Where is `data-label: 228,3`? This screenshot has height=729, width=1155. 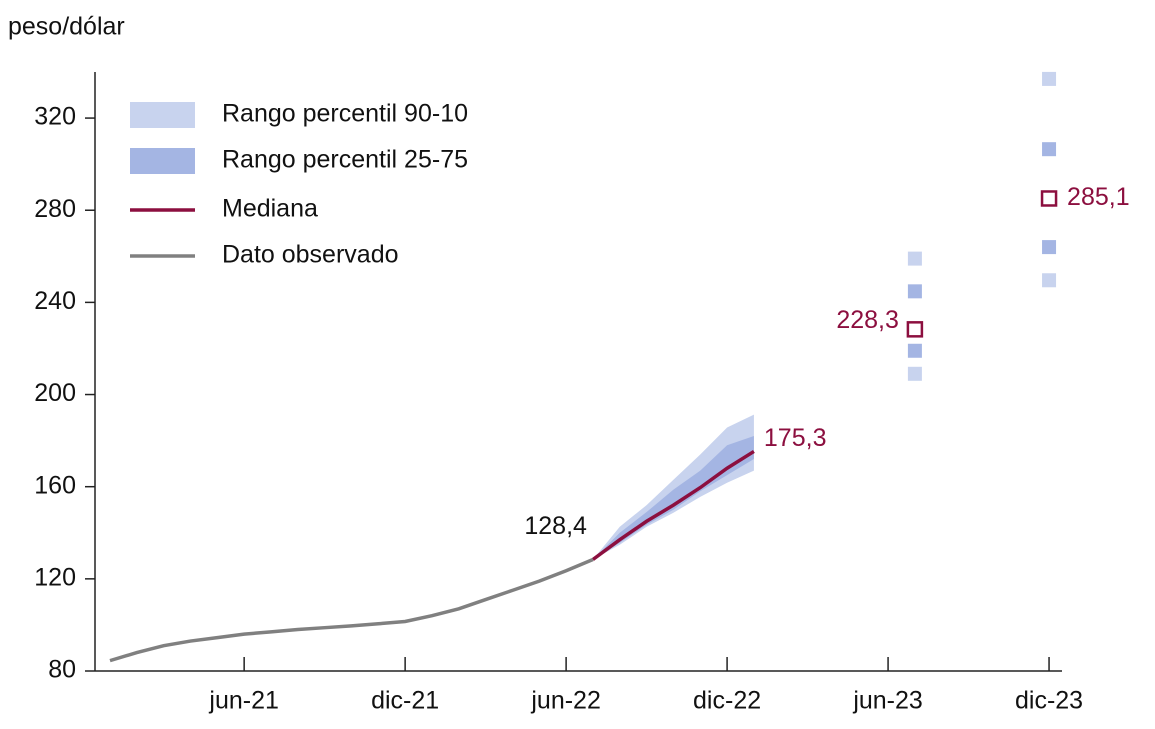 data-label: 228,3 is located at coordinates (867, 320).